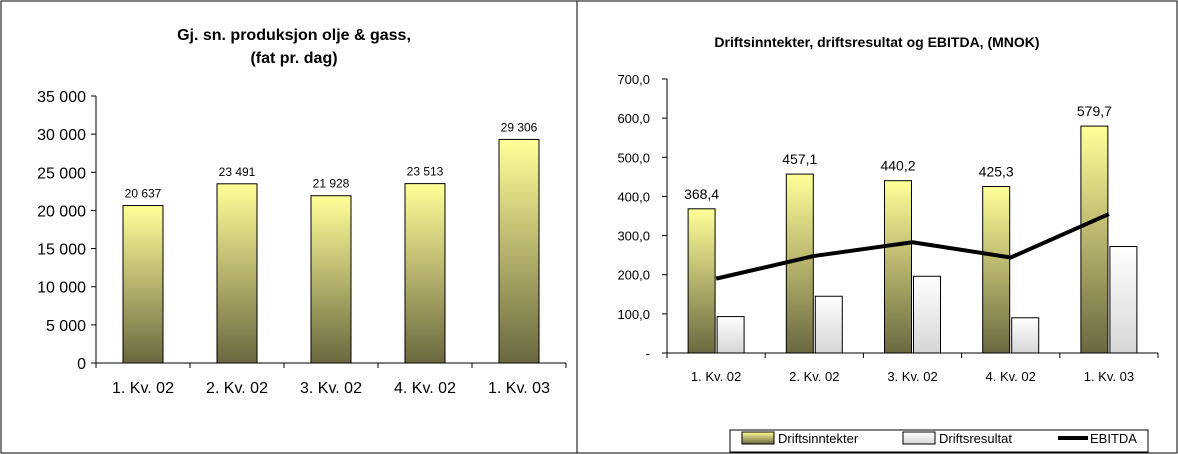  Describe the element at coordinates (897, 166) in the screenshot. I see `bar-value-label: 440,2` at that location.